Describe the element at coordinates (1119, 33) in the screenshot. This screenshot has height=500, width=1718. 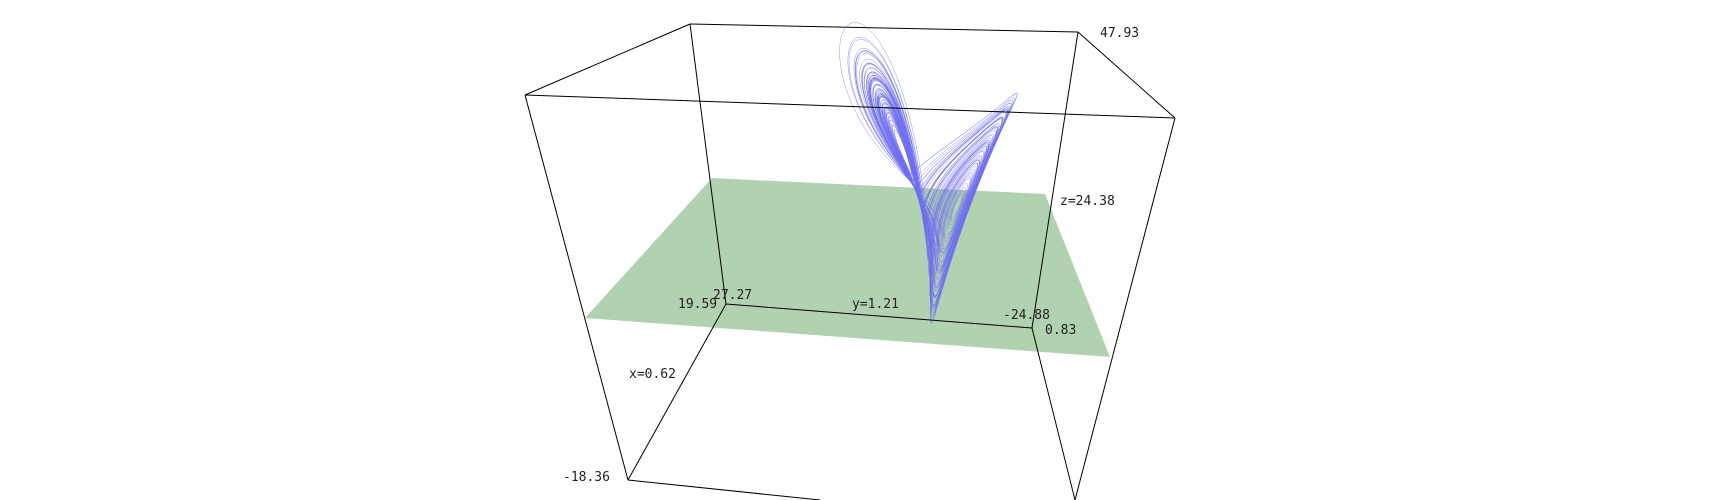
I see `z-max-label: 47.93` at that location.